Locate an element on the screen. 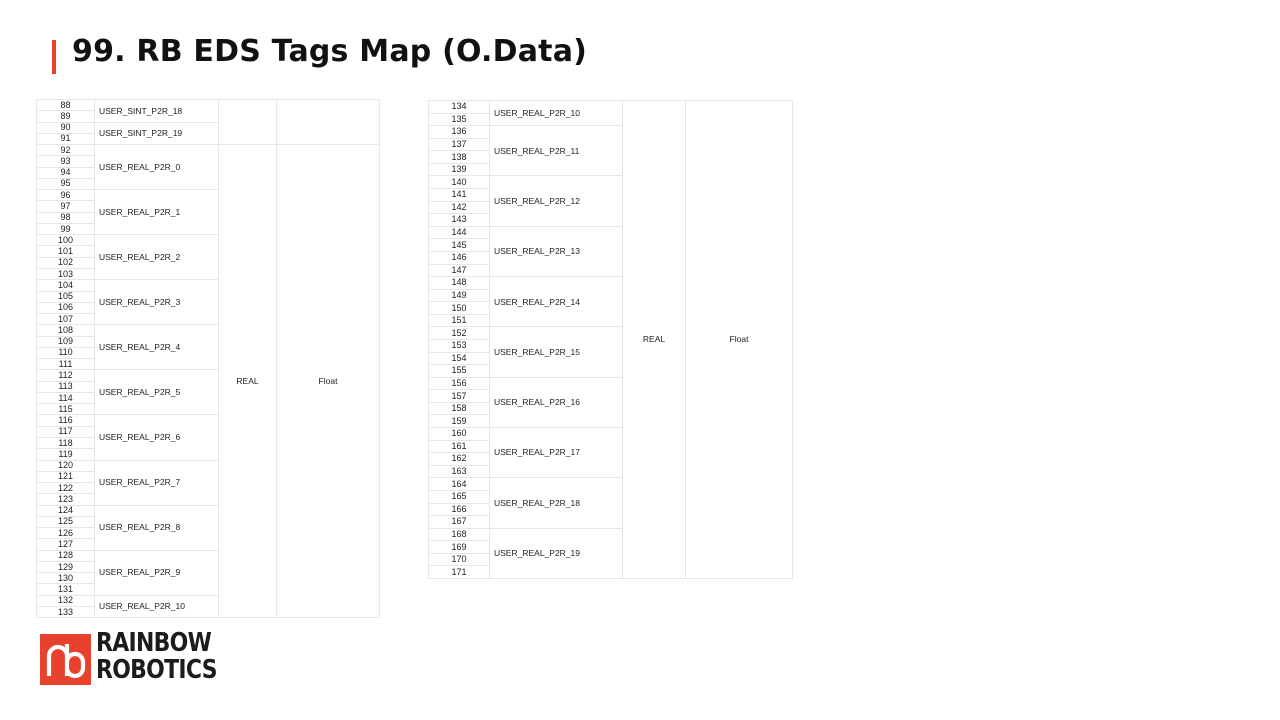  row-index: 167 is located at coordinates (459, 522).